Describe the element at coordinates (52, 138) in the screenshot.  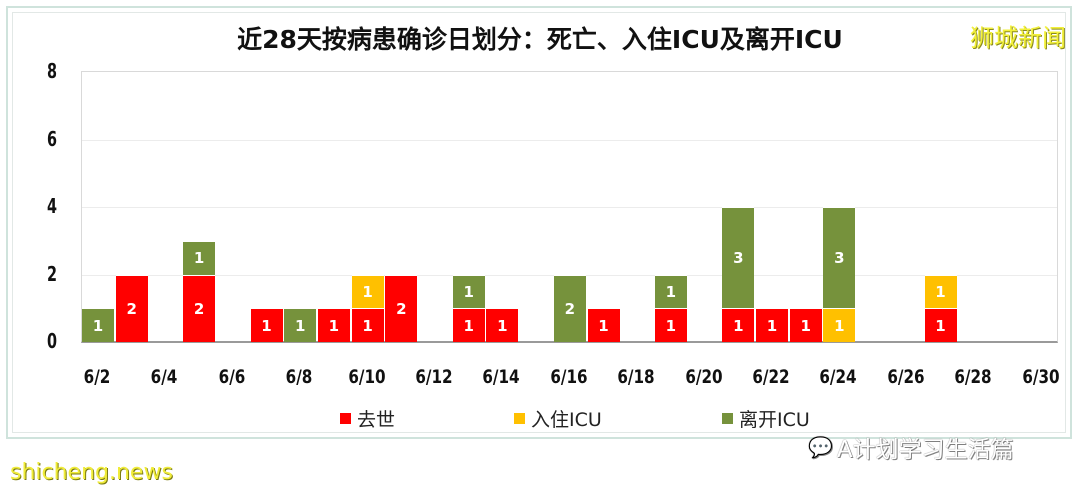
I see `y-tick-label: 6` at that location.